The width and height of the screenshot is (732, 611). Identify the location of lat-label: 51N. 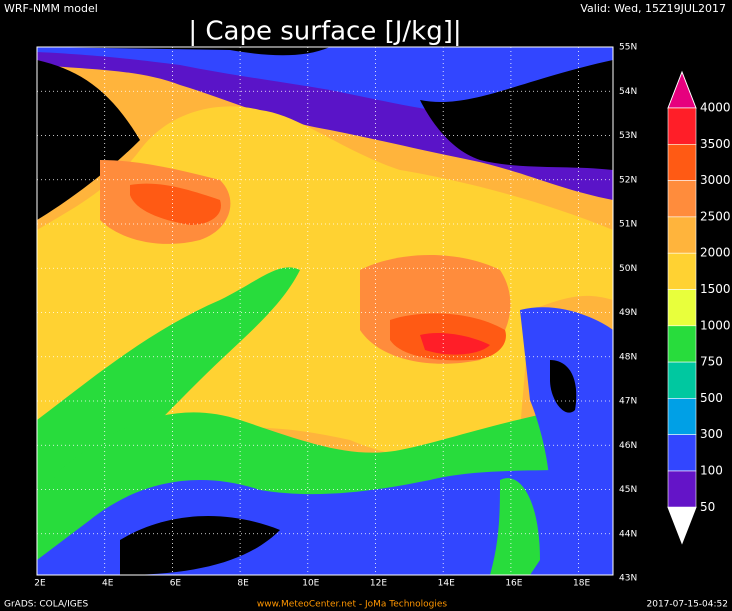
(628, 225).